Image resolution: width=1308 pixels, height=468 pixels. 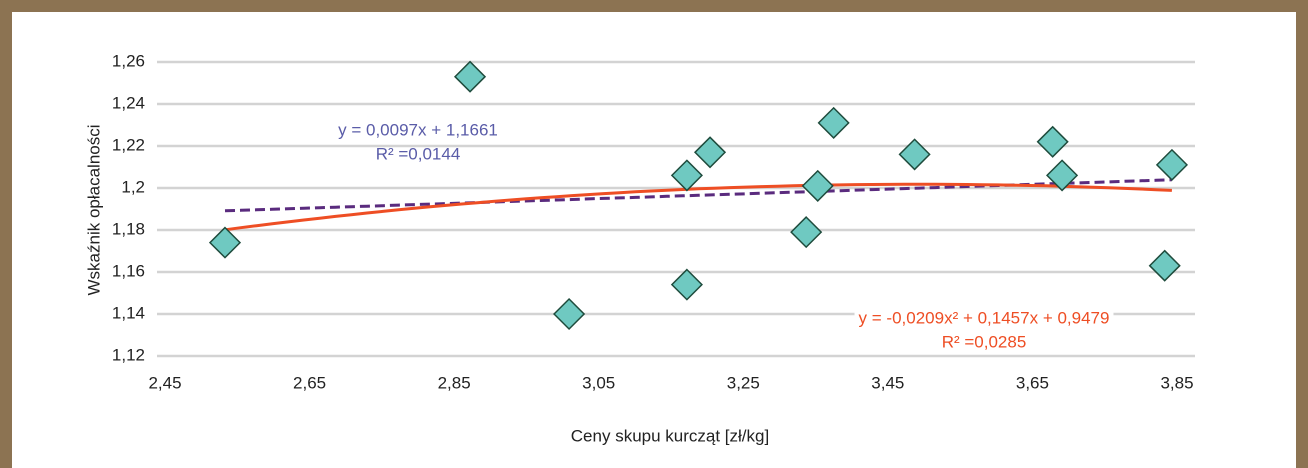 I want to click on trendline-equation: y = -0,0209x² + 0,1457x + 0,9479, so click(x=984, y=317).